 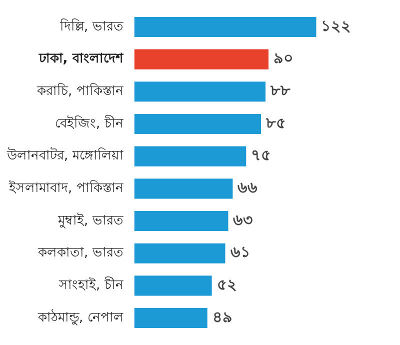 I want to click on y-tick-label: কলকাতা, ভারত, so click(x=80, y=253).